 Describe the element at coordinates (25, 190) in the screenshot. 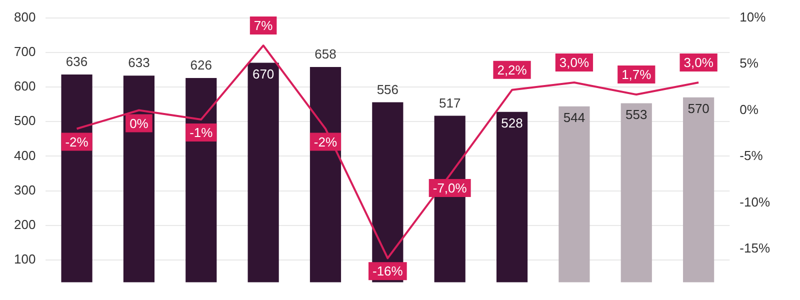

I see `y-tick-label: 300` at that location.